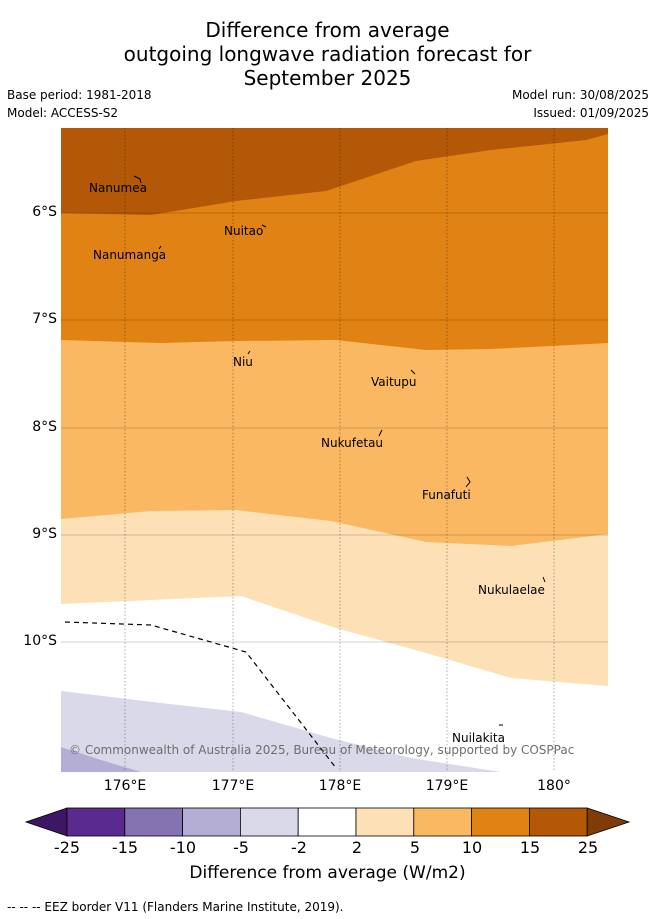 Image resolution: width=655 pixels, height=919 pixels. Describe the element at coordinates (243, 362) in the screenshot. I see `place-label-niu: Niu` at that location.